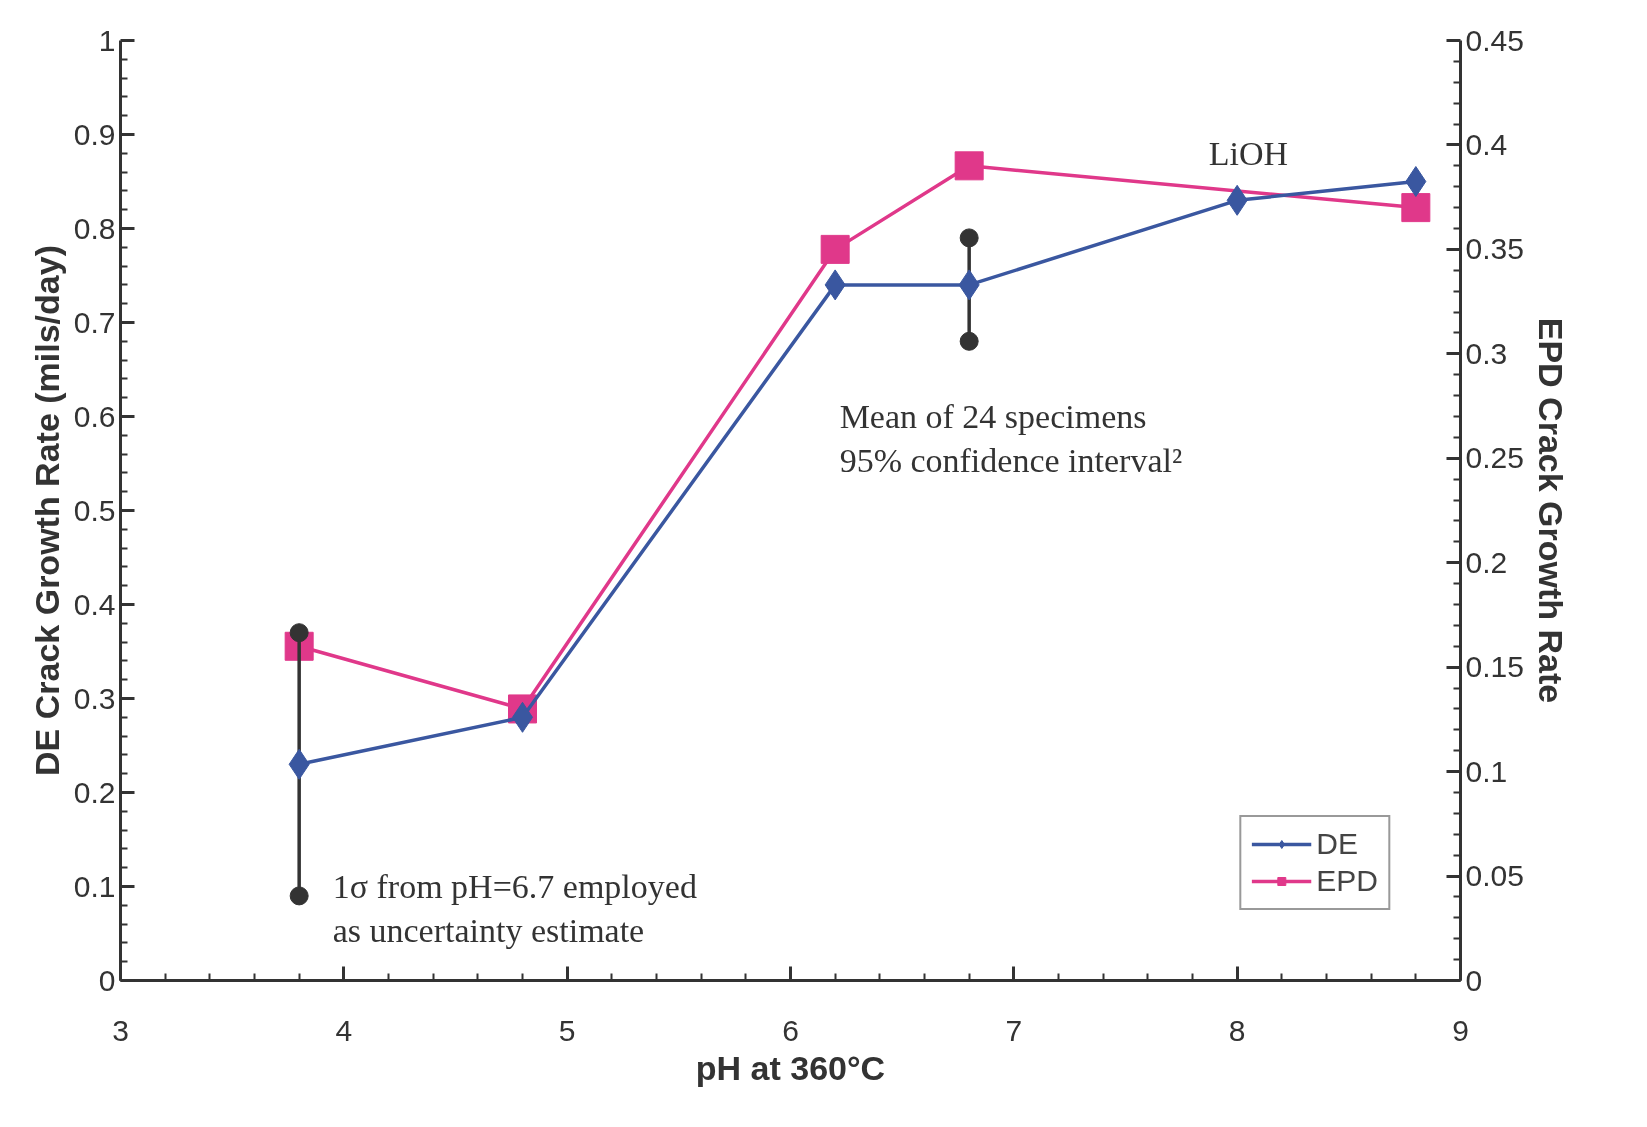 The height and width of the screenshot is (1127, 1647). What do you see at coordinates (1486, 771) in the screenshot?
I see `y2-tick-label: 0.1` at bounding box center [1486, 771].